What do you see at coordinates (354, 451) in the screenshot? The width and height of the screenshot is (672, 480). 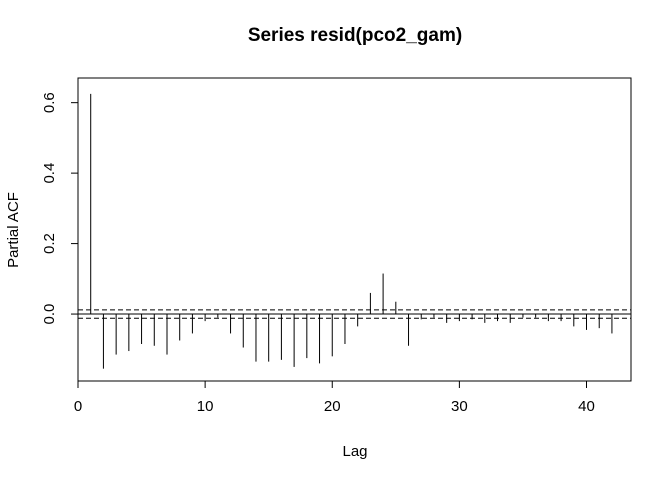 I see `x-axis-label: Lag` at bounding box center [354, 451].